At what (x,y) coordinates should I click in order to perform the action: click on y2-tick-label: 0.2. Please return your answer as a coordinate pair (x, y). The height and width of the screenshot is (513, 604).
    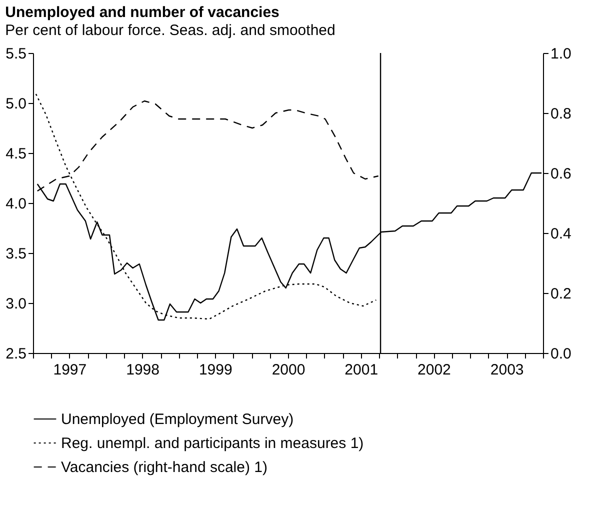
    Looking at the image, I should click on (561, 294).